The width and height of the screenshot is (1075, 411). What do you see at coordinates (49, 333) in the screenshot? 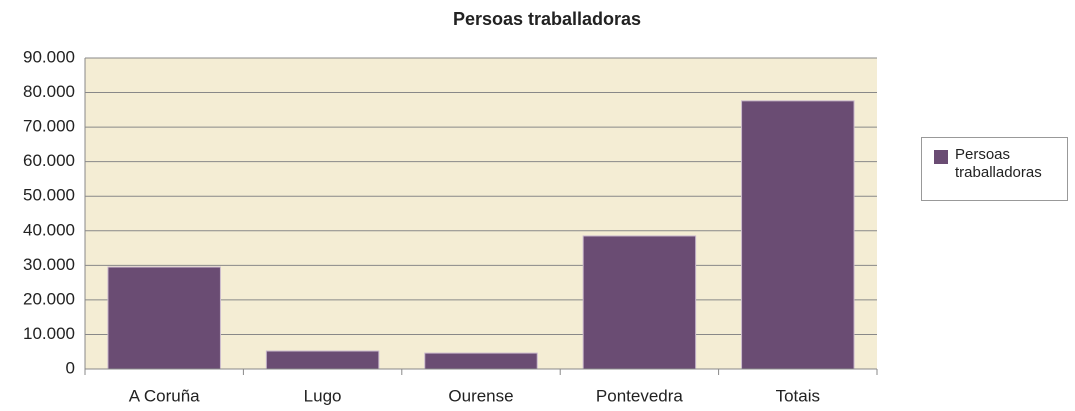
I see `y-tick-label: 10.000` at bounding box center [49, 333].